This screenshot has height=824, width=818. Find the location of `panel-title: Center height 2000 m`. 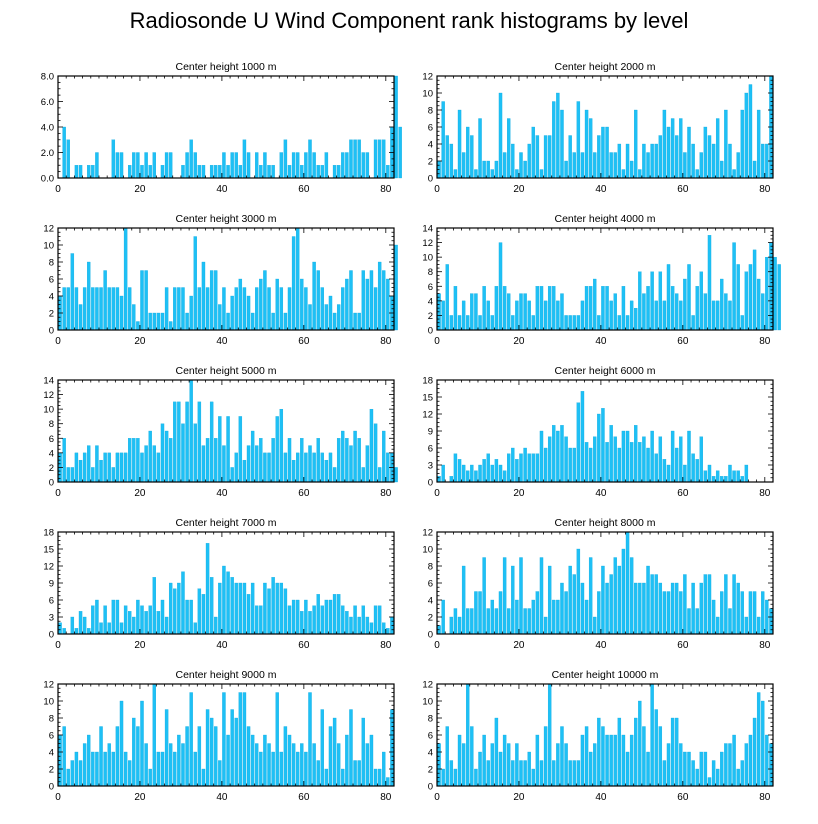

panel-title: Center height 2000 m is located at coordinates (605, 67).